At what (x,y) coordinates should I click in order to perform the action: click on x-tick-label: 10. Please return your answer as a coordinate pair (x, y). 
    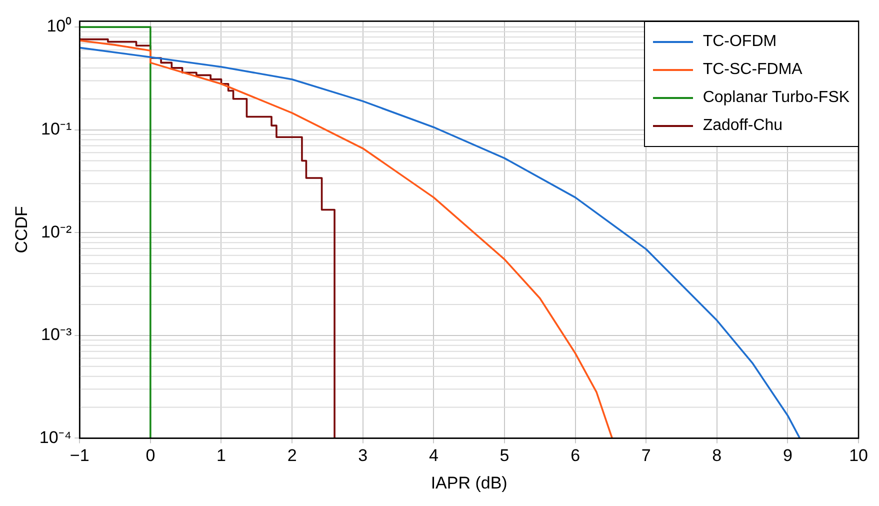
    Looking at the image, I should click on (858, 456).